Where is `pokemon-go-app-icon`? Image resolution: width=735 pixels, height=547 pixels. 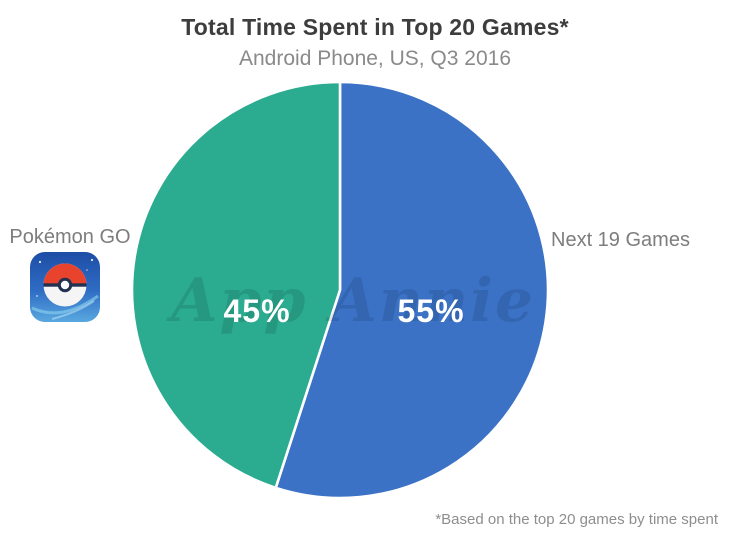 pokemon-go-app-icon is located at coordinates (65, 287).